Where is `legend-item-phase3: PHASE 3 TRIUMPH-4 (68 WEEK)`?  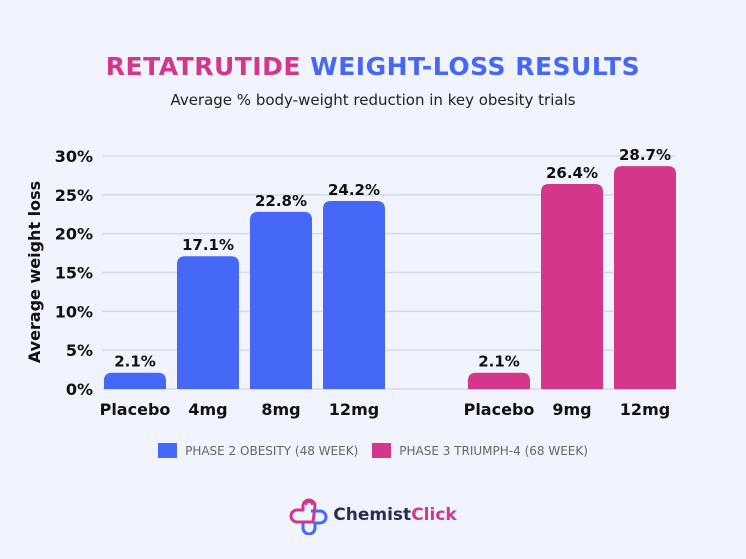
legend-item-phase3: PHASE 3 TRIUMPH-4 (68 WEEK) is located at coordinates (480, 450).